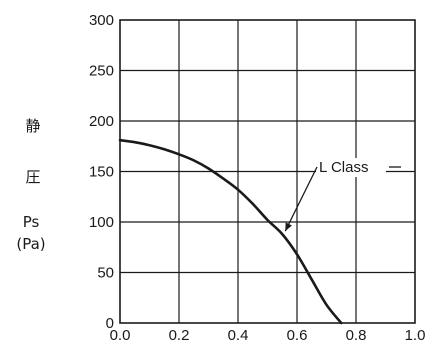  I want to click on y-tick-label: 100, so click(101, 222).